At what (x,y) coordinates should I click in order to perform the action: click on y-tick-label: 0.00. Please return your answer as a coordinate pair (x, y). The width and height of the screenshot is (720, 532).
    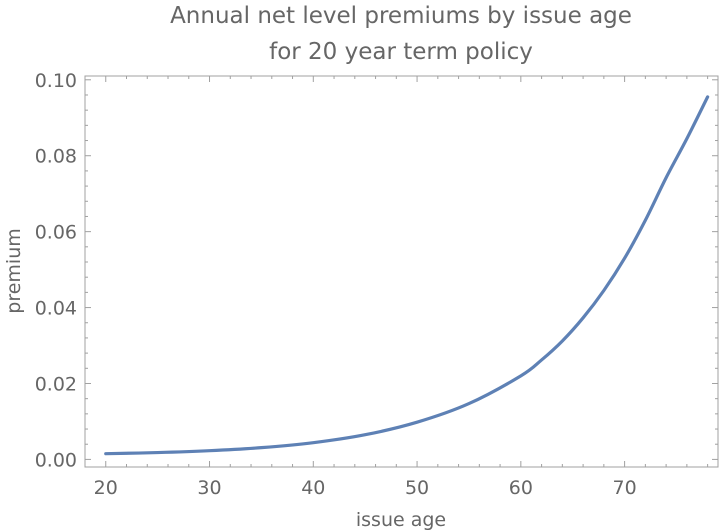
    Looking at the image, I should click on (56, 460).